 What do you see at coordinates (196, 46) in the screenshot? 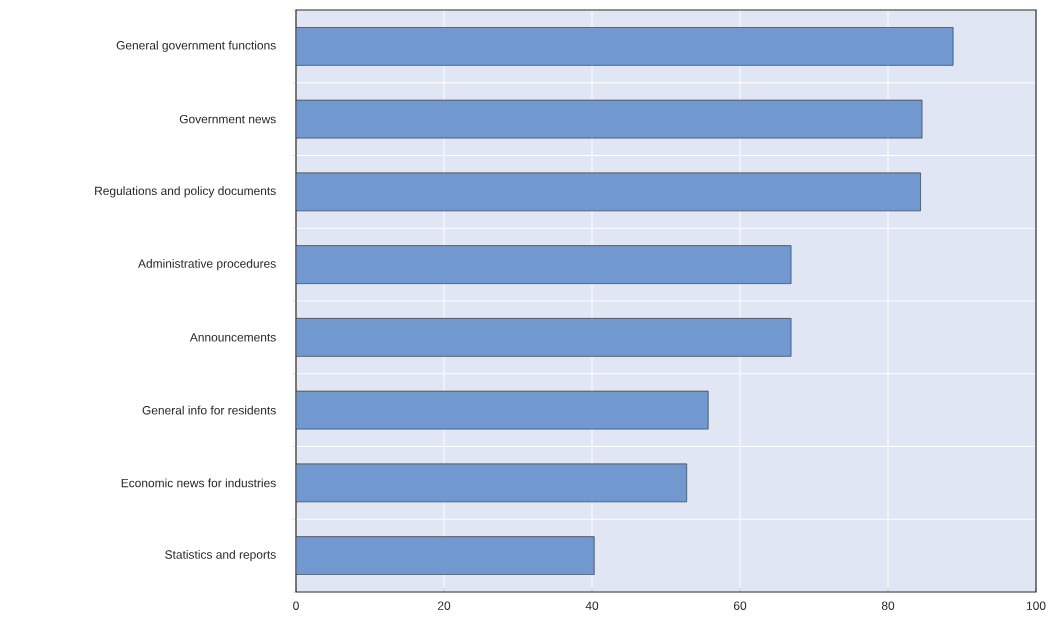
I see `y-tick-label: General government functions` at bounding box center [196, 46].